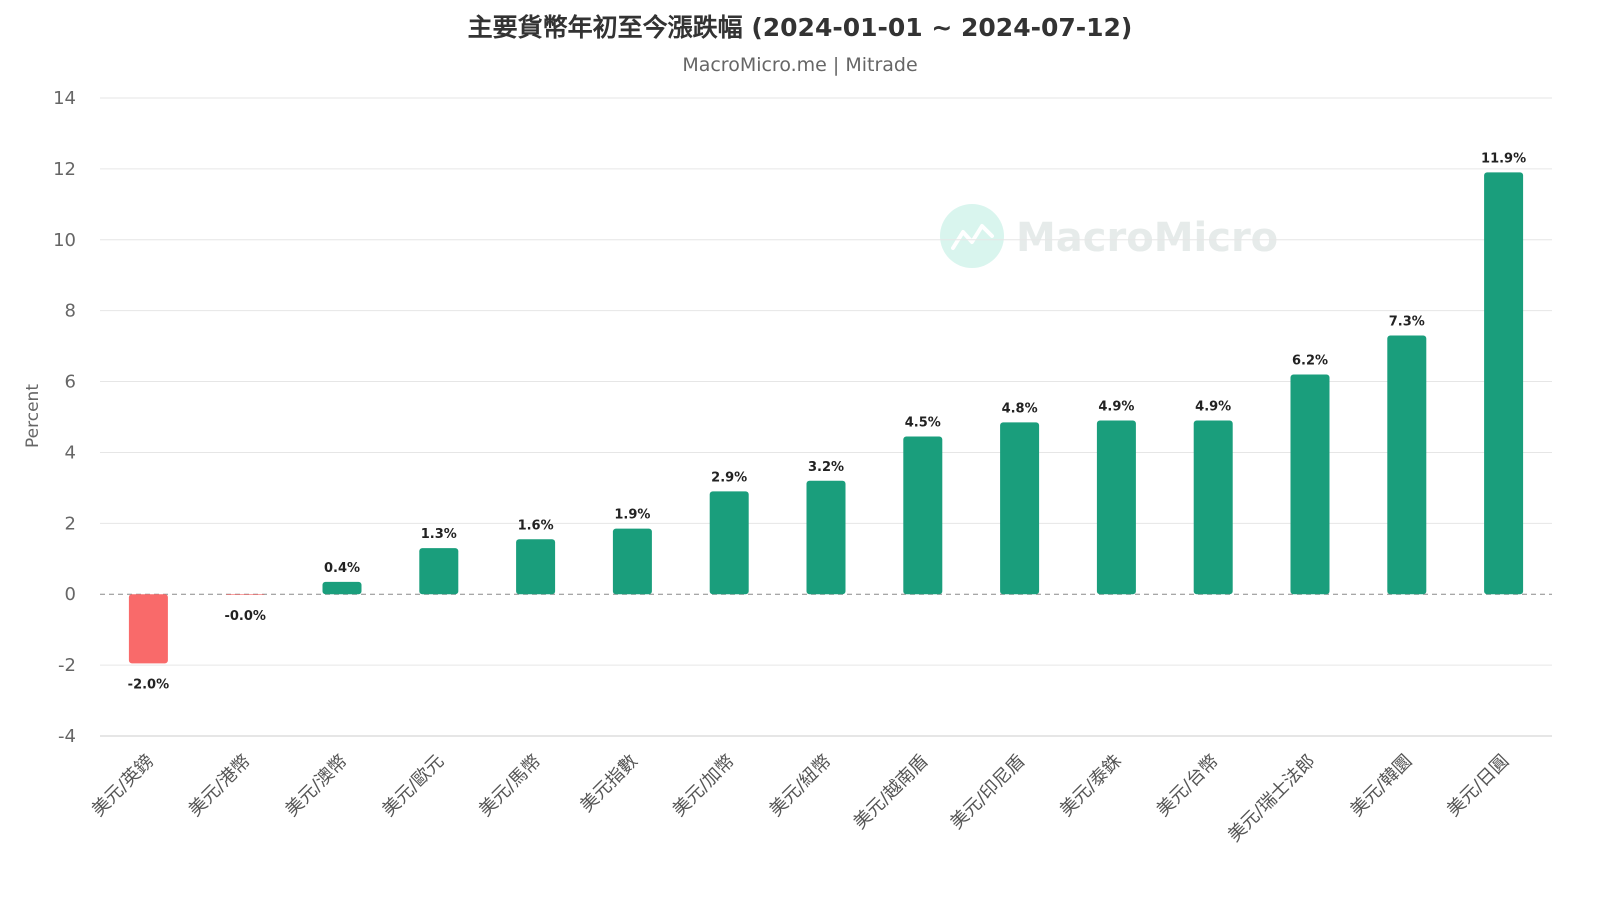 The height and width of the screenshot is (900, 1600). Describe the element at coordinates (439, 534) in the screenshot. I see `data-label: 1.3%` at that location.